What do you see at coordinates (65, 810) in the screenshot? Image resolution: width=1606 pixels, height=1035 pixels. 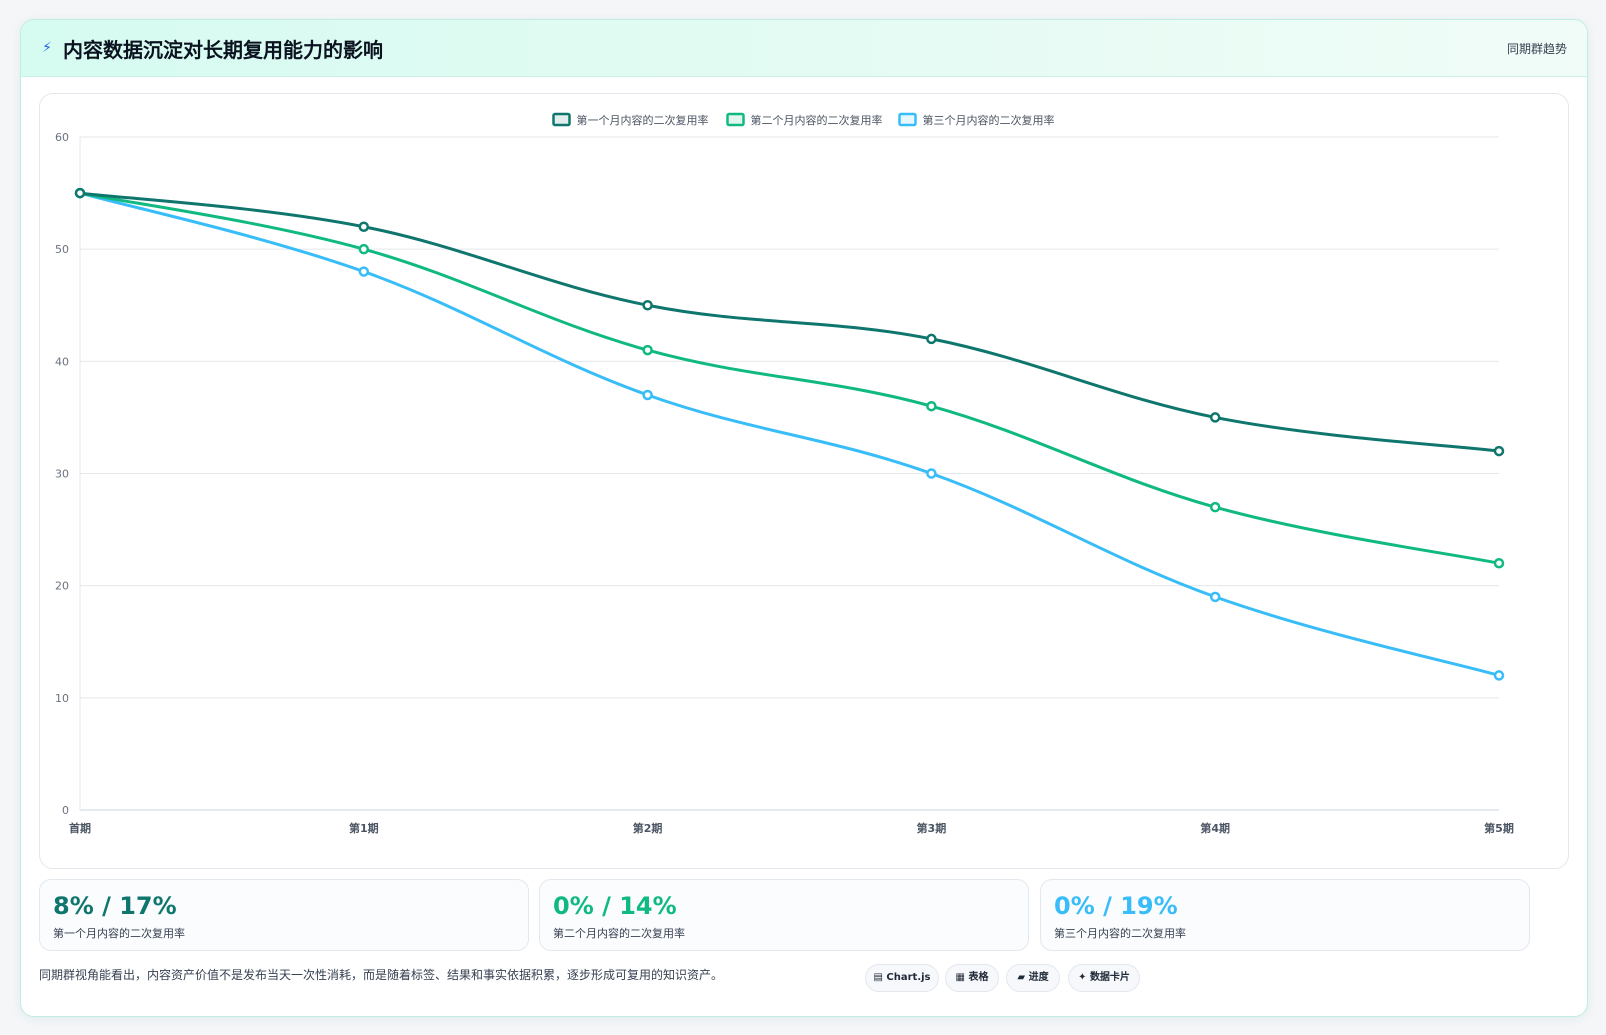 I see `y-tick-label: 0` at bounding box center [65, 810].